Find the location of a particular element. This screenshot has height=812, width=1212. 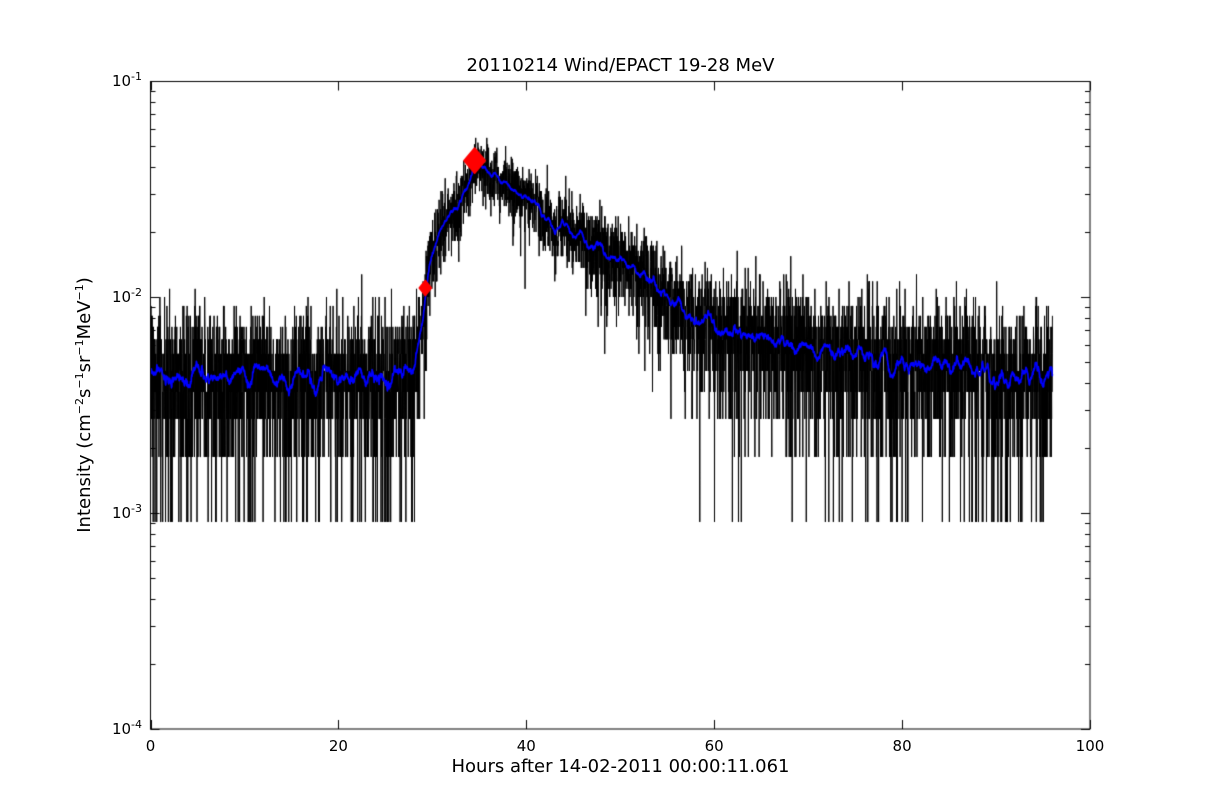

x-axis-label: Hours after 14-02-2011 00:00:11.061 is located at coordinates (620, 766).